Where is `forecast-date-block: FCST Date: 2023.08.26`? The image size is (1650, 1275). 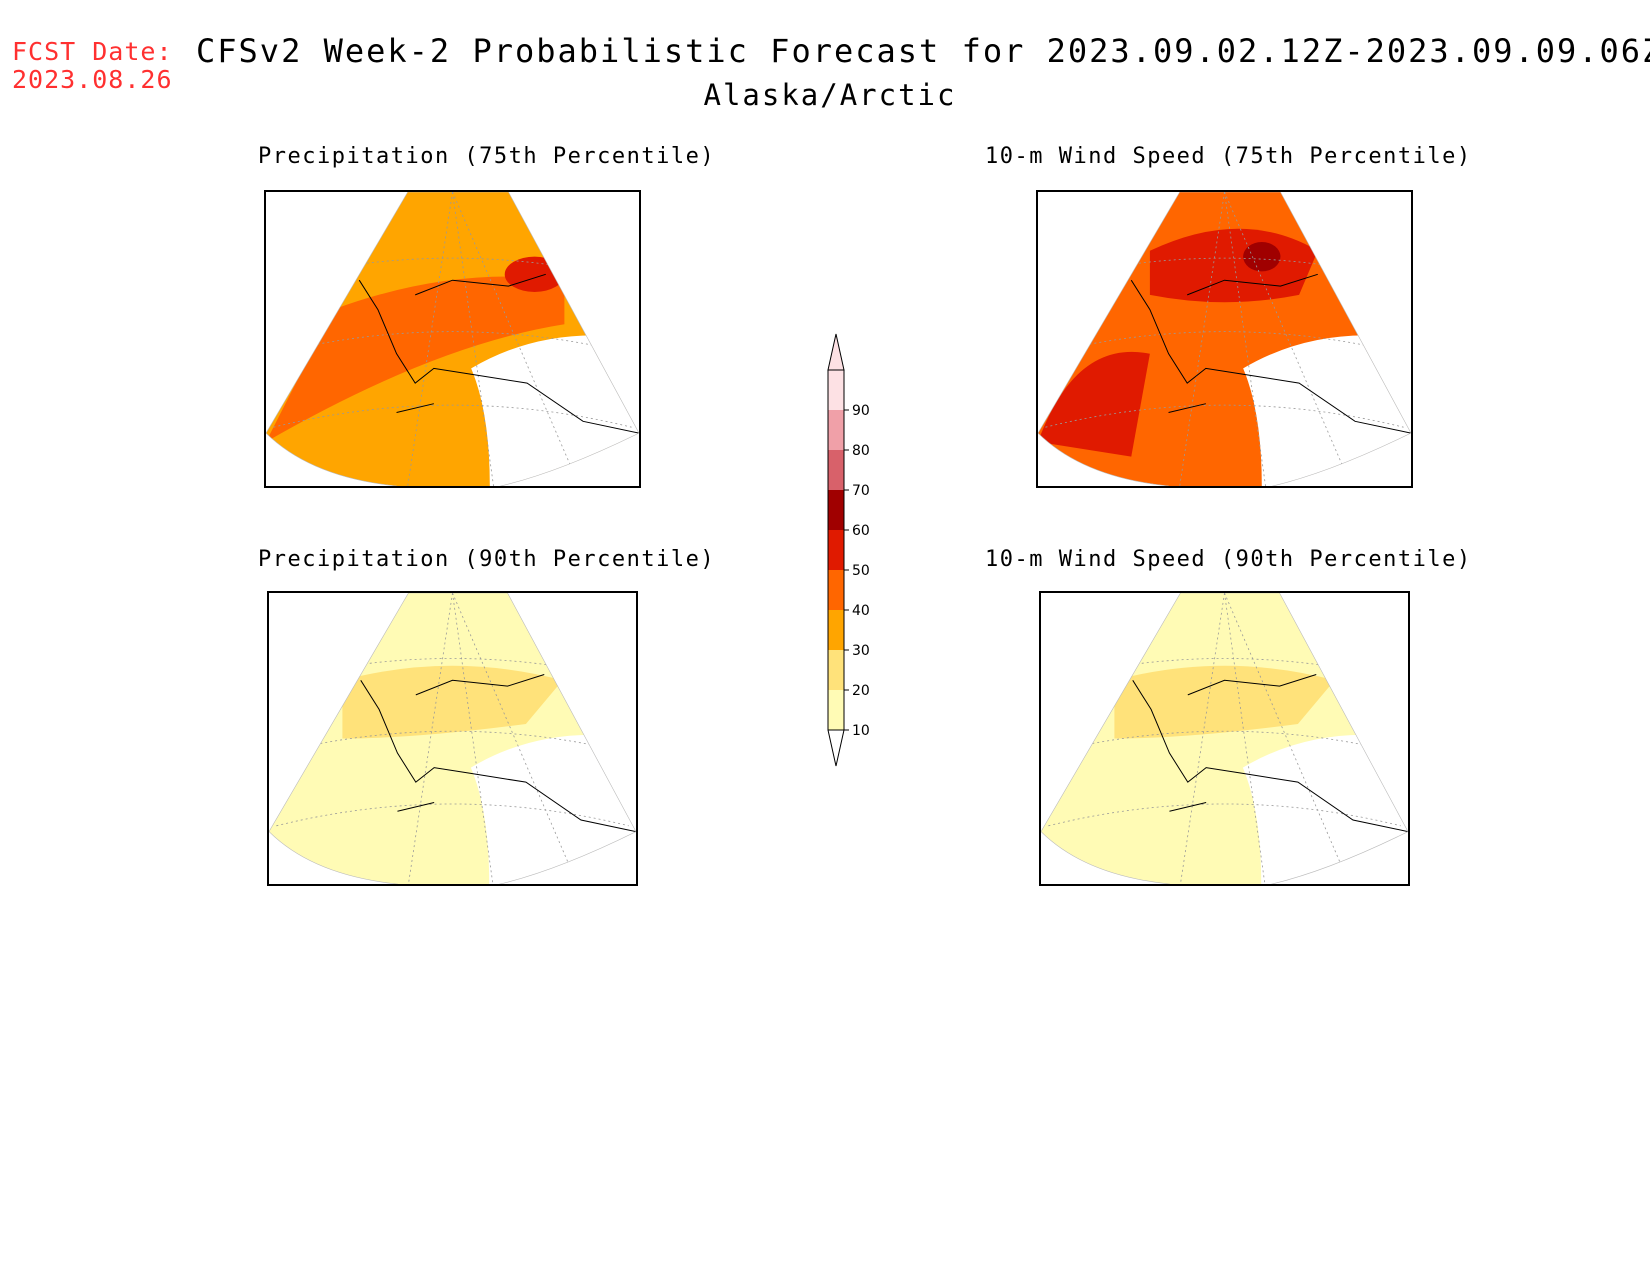 forecast-date-block: FCST Date: 2023.08.26 is located at coordinates (92, 66).